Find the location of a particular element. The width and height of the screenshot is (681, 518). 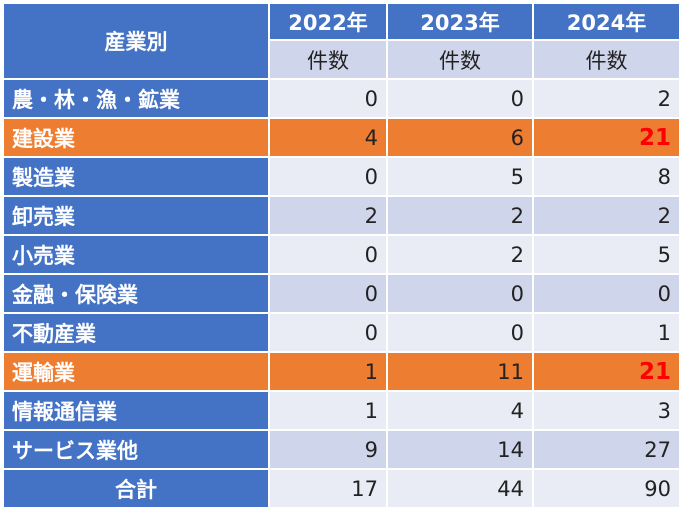

cell-value: 11 is located at coordinates (460, 371).